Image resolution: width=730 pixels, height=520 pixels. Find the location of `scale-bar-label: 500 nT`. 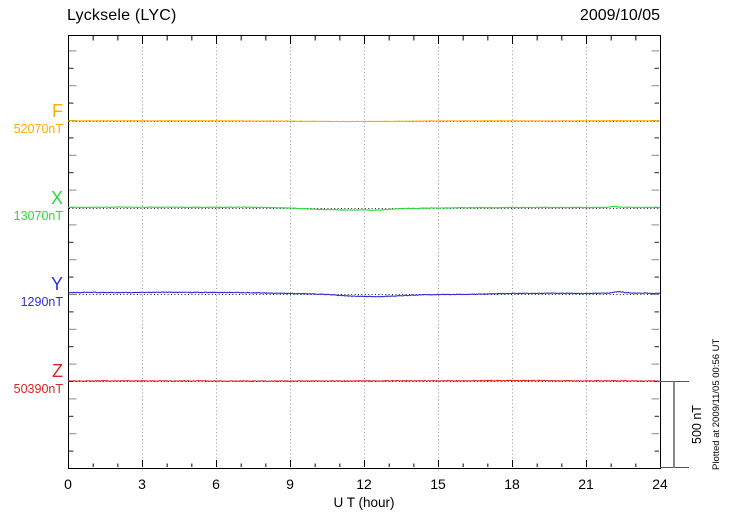

scale-bar-label: 500 nT is located at coordinates (697, 424).